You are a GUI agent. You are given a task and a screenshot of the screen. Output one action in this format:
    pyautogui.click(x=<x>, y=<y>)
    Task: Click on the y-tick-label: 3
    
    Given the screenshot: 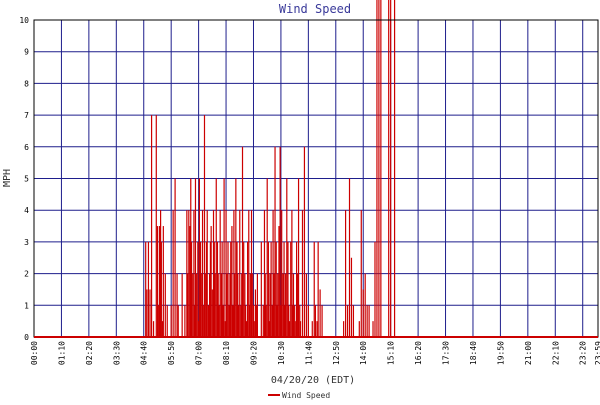 What is the action you would take?
    pyautogui.click(x=26, y=242)
    